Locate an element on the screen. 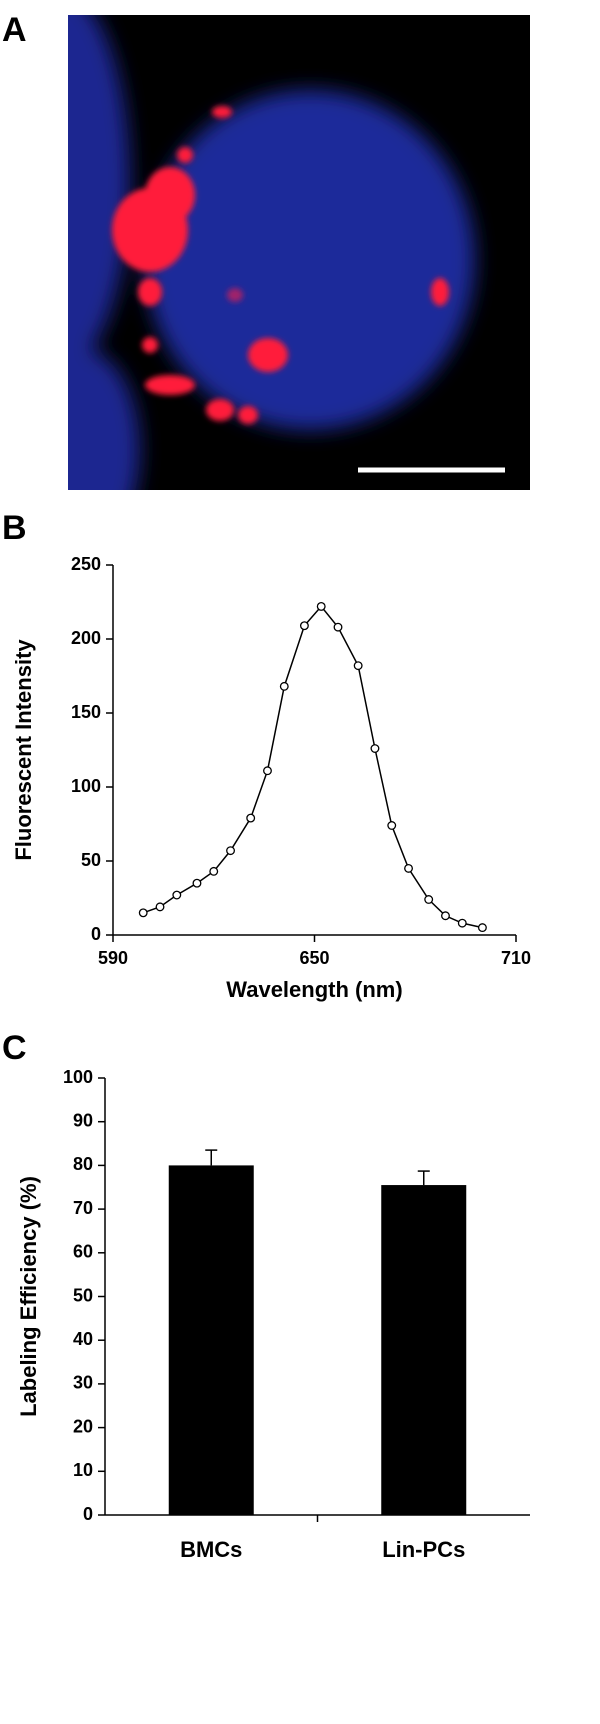  x-tick-label: BMCs is located at coordinates (211, 1549).